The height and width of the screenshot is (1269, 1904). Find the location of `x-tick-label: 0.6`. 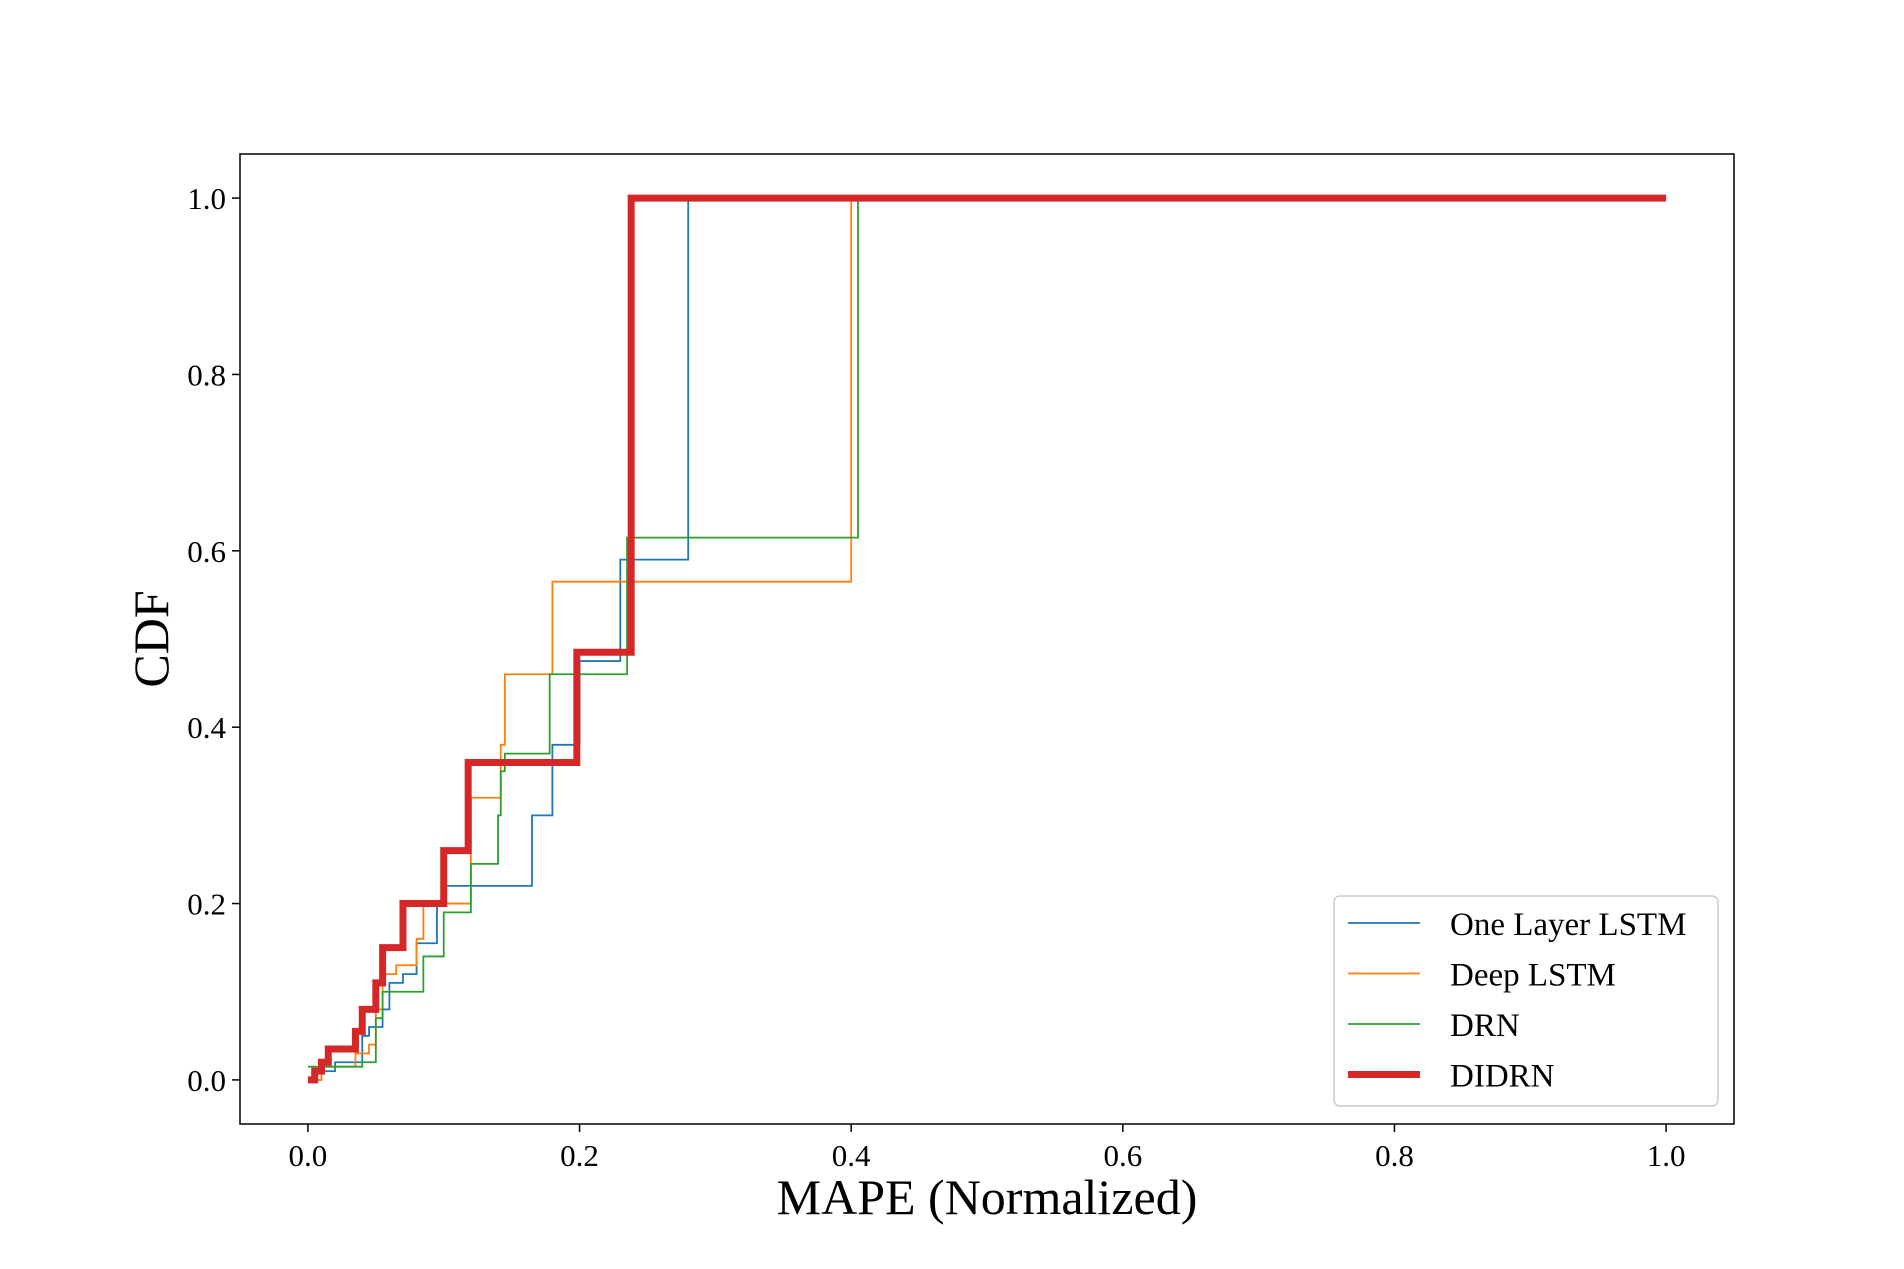

x-tick-label: 0.6 is located at coordinates (1122, 1155).